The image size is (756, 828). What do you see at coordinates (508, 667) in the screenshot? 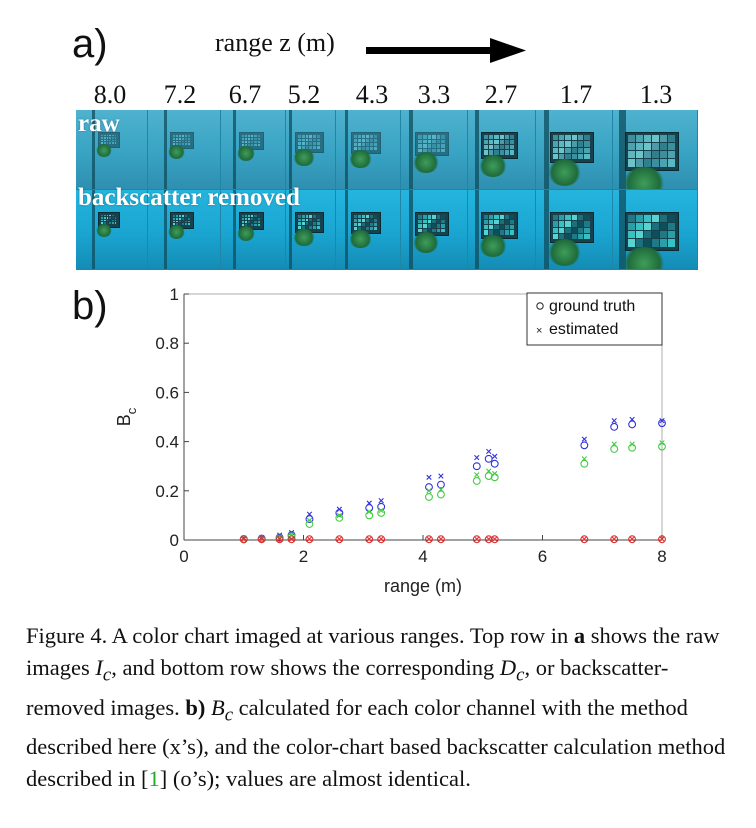
I see `caption-math-d: D` at bounding box center [508, 667].